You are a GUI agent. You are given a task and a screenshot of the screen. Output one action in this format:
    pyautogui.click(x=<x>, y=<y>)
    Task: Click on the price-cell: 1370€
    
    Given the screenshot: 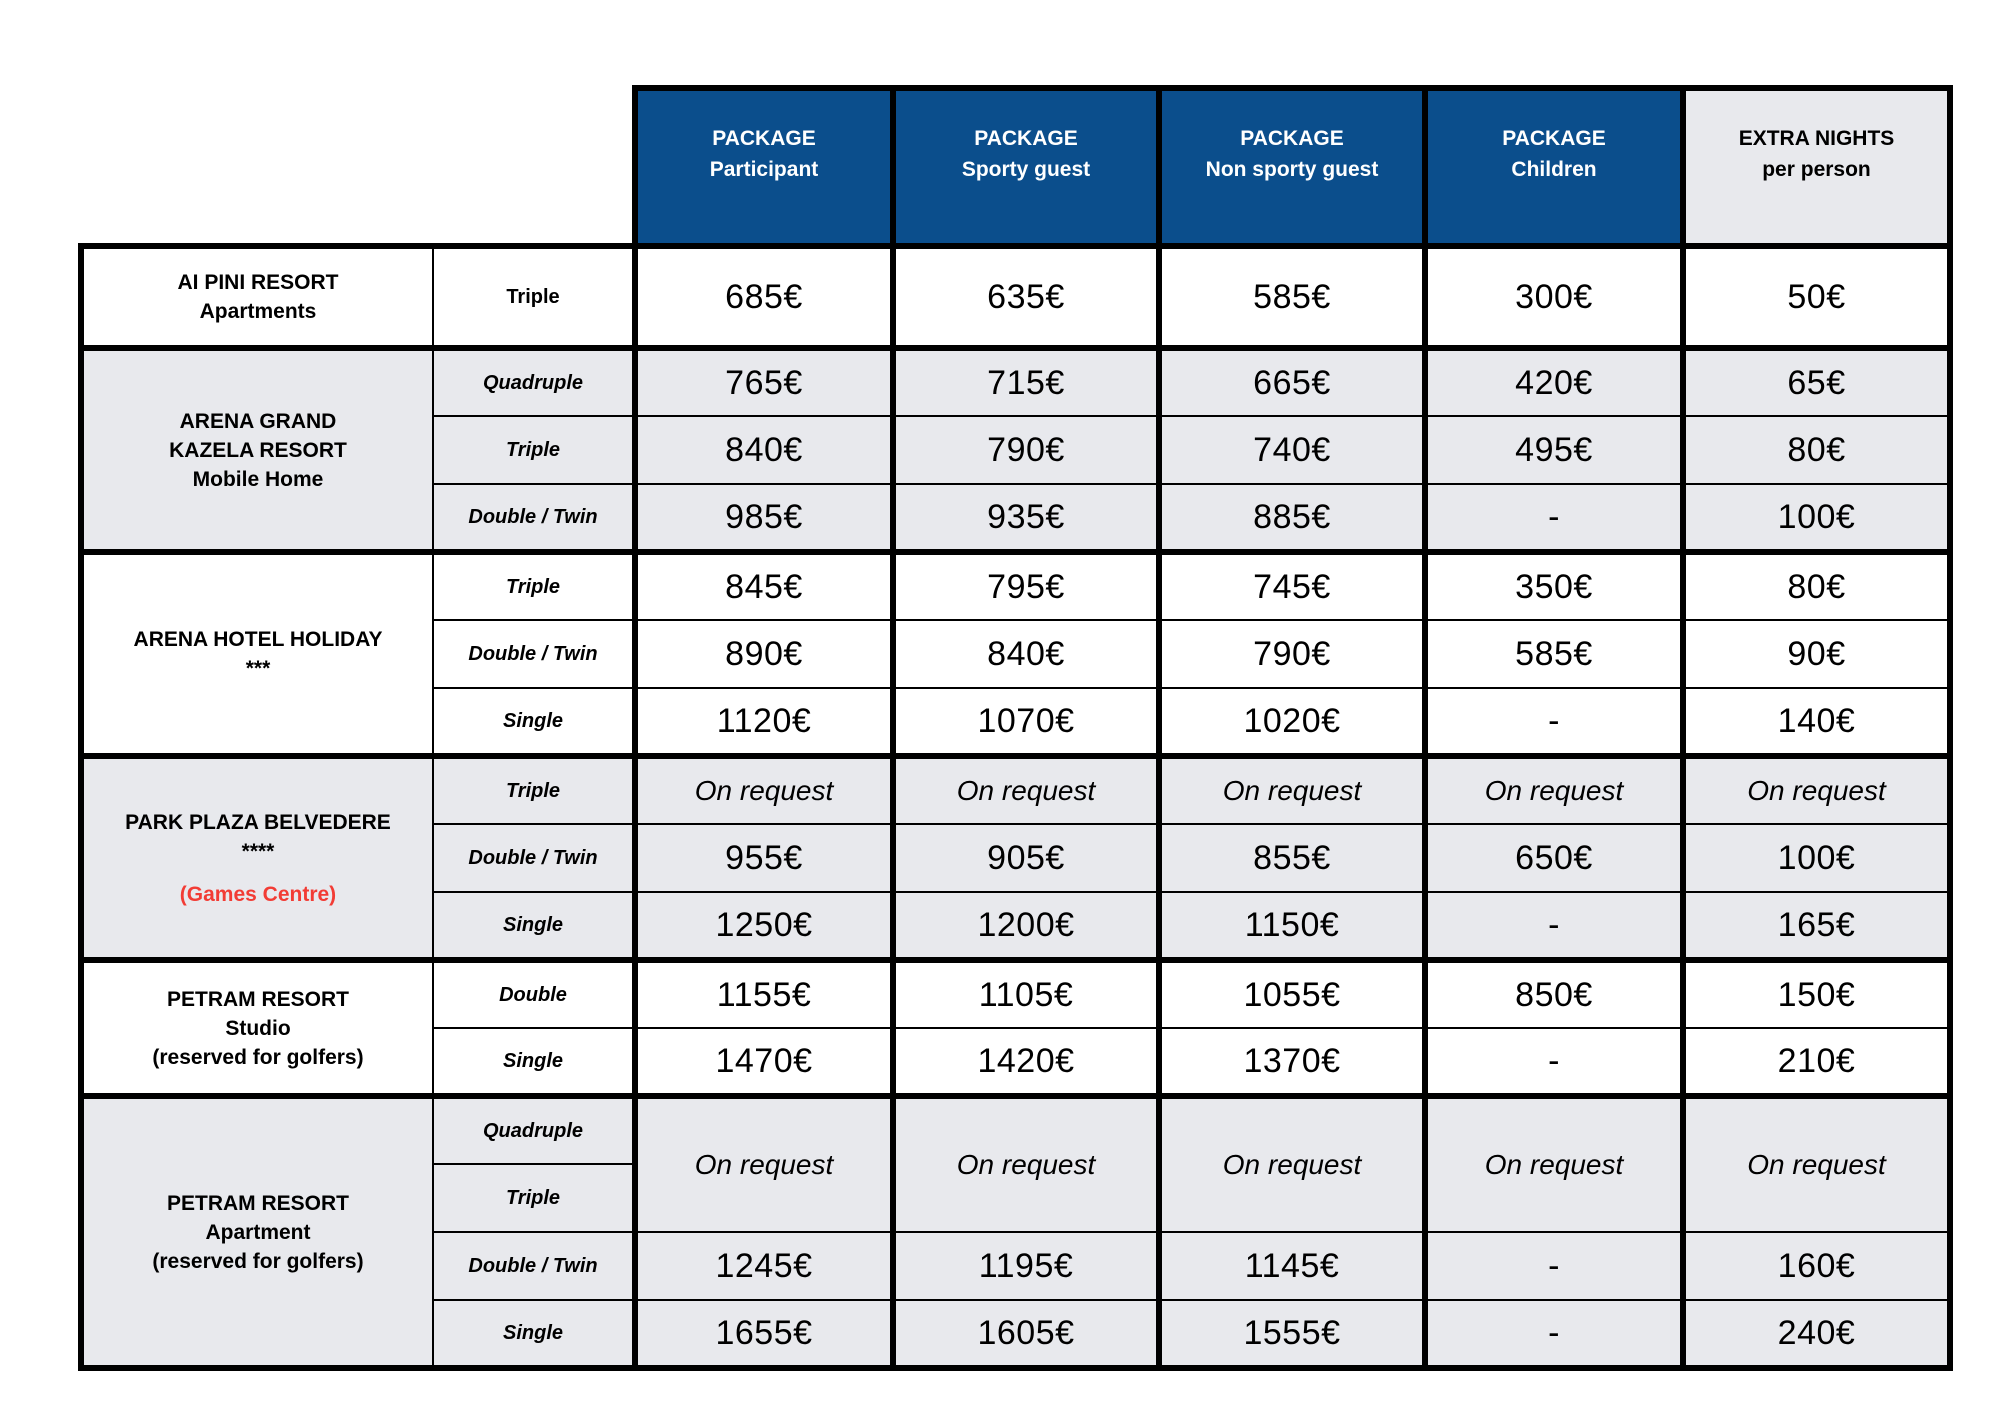 What is the action you would take?
    pyautogui.click(x=1292, y=1062)
    